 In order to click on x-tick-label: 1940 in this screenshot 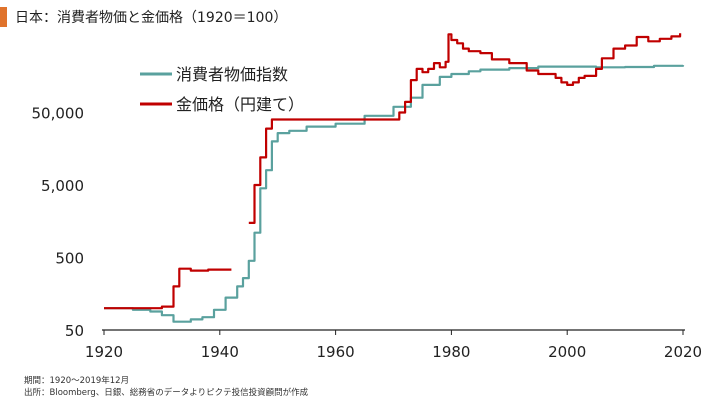, I will do `click(220, 352)`.